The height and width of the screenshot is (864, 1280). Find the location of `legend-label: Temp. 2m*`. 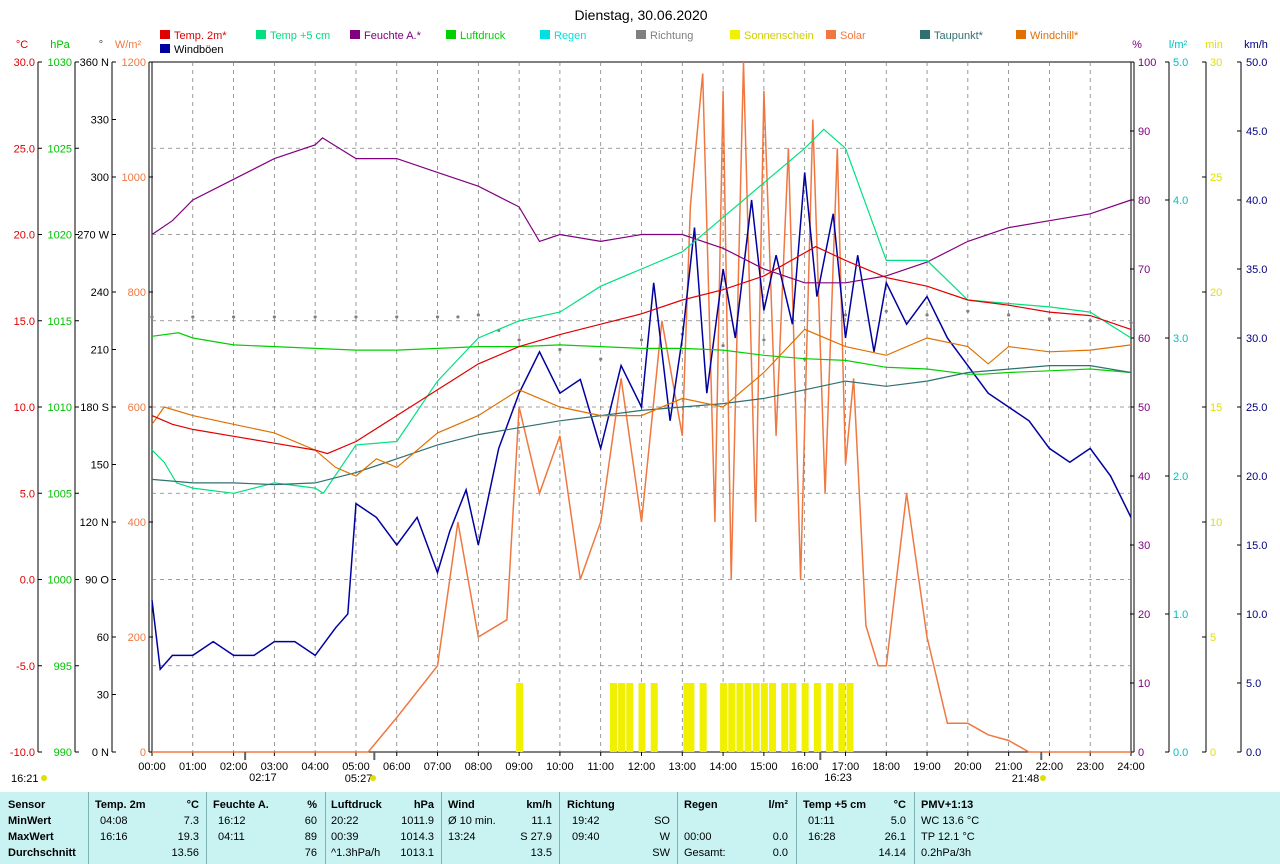

legend-label: Temp. 2m* is located at coordinates (200, 36).